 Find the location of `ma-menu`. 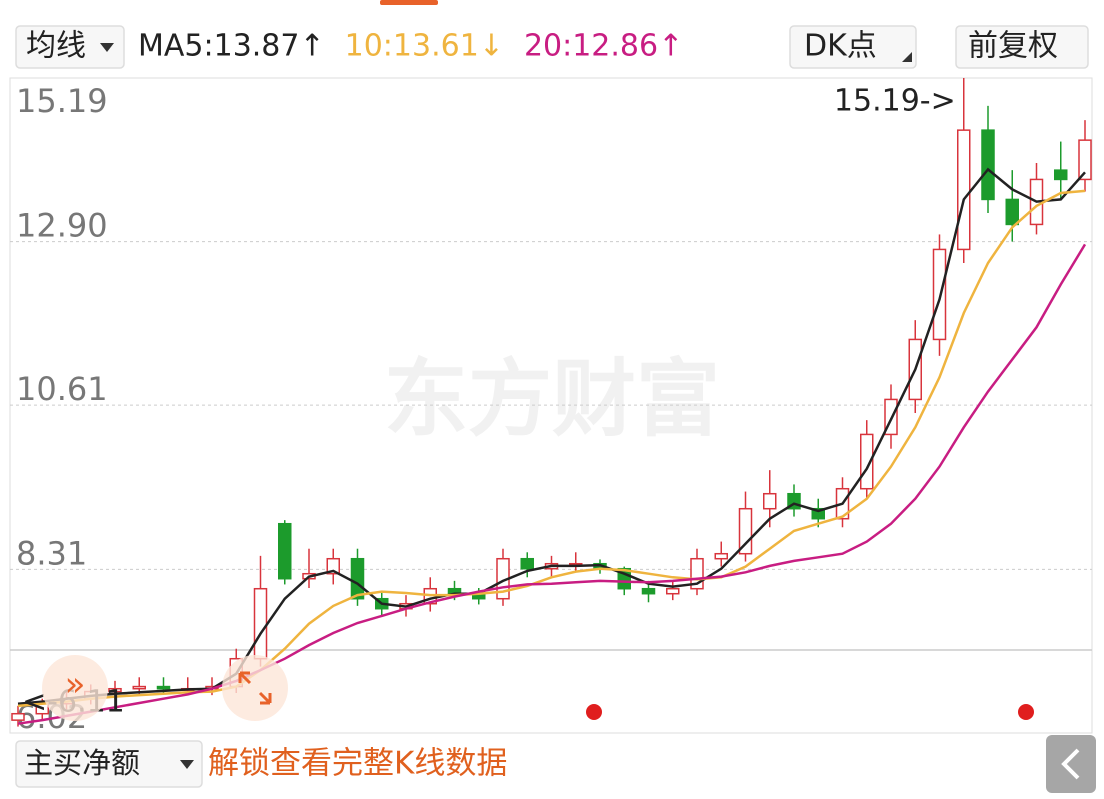

ma-menu is located at coordinates (70, 47).